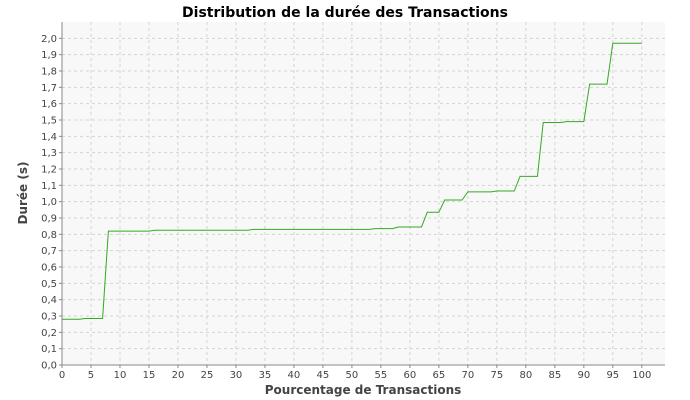  I want to click on x-tick-label: 5, so click(91, 375).